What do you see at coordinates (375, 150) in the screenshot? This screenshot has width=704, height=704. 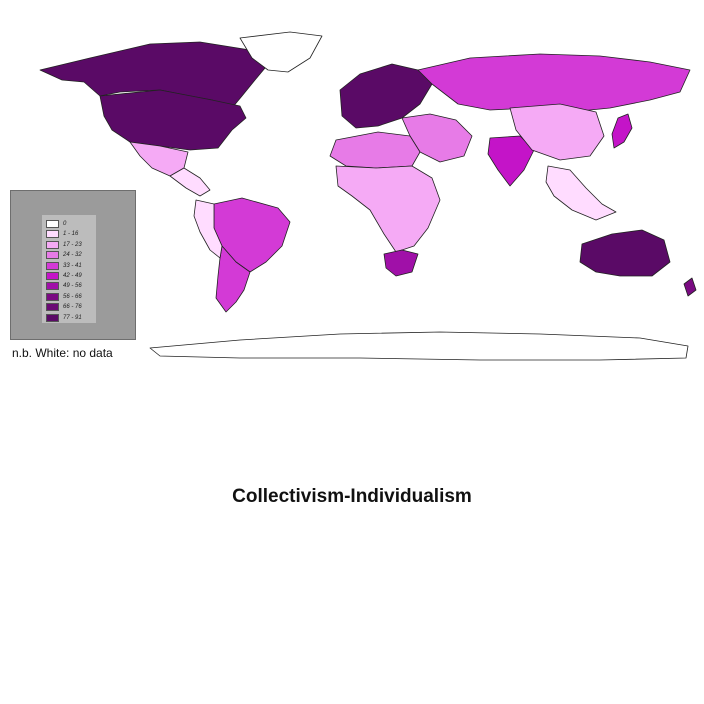 I see `region-north-africa` at bounding box center [375, 150].